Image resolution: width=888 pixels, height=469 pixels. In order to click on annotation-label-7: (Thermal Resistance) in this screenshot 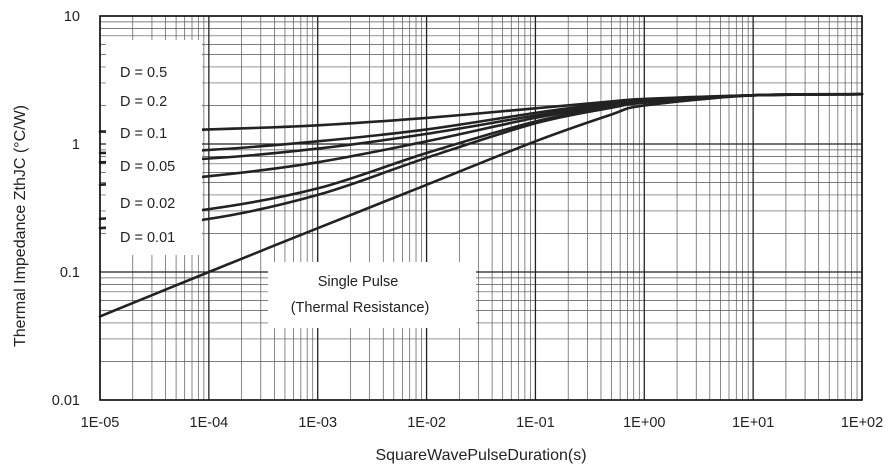, I will do `click(360, 308)`.